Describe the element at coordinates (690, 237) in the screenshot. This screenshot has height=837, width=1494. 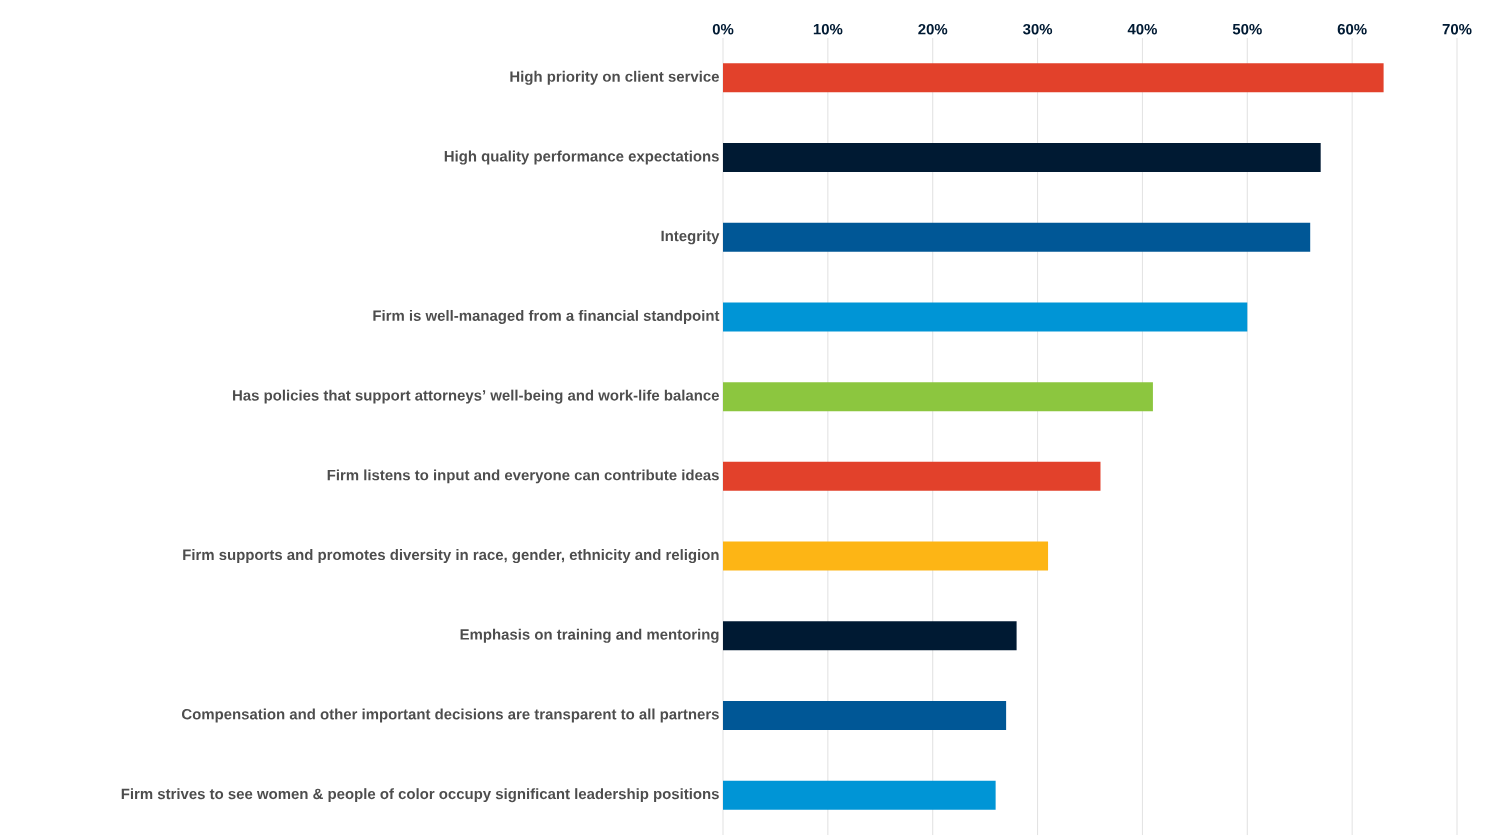
I see `y-tick-label: Integrity` at that location.